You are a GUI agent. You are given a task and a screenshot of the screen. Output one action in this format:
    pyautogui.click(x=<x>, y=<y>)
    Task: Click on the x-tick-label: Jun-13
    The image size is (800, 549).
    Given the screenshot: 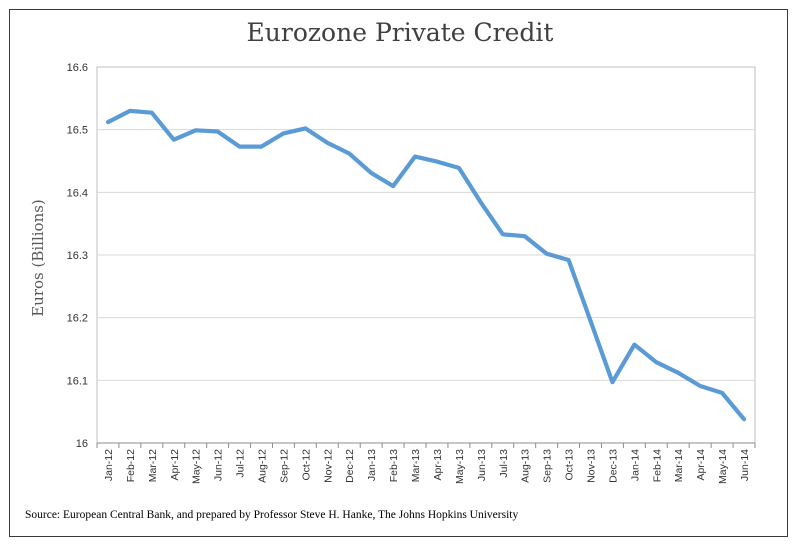 What is the action you would take?
    pyautogui.click(x=482, y=465)
    